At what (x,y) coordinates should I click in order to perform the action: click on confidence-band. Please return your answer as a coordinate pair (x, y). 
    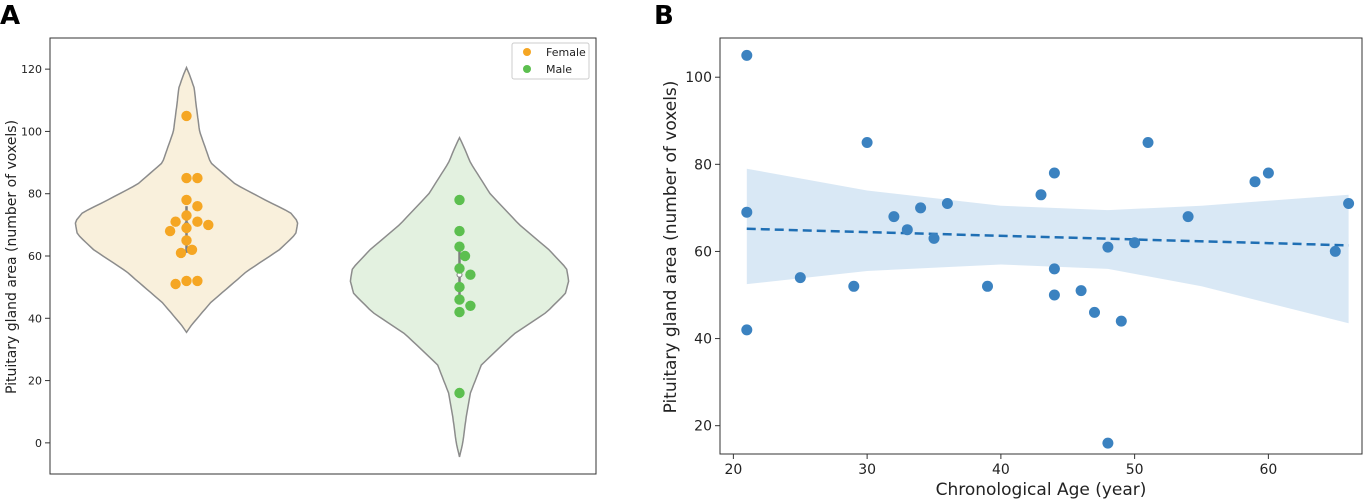
    Looking at the image, I should click on (1047, 246).